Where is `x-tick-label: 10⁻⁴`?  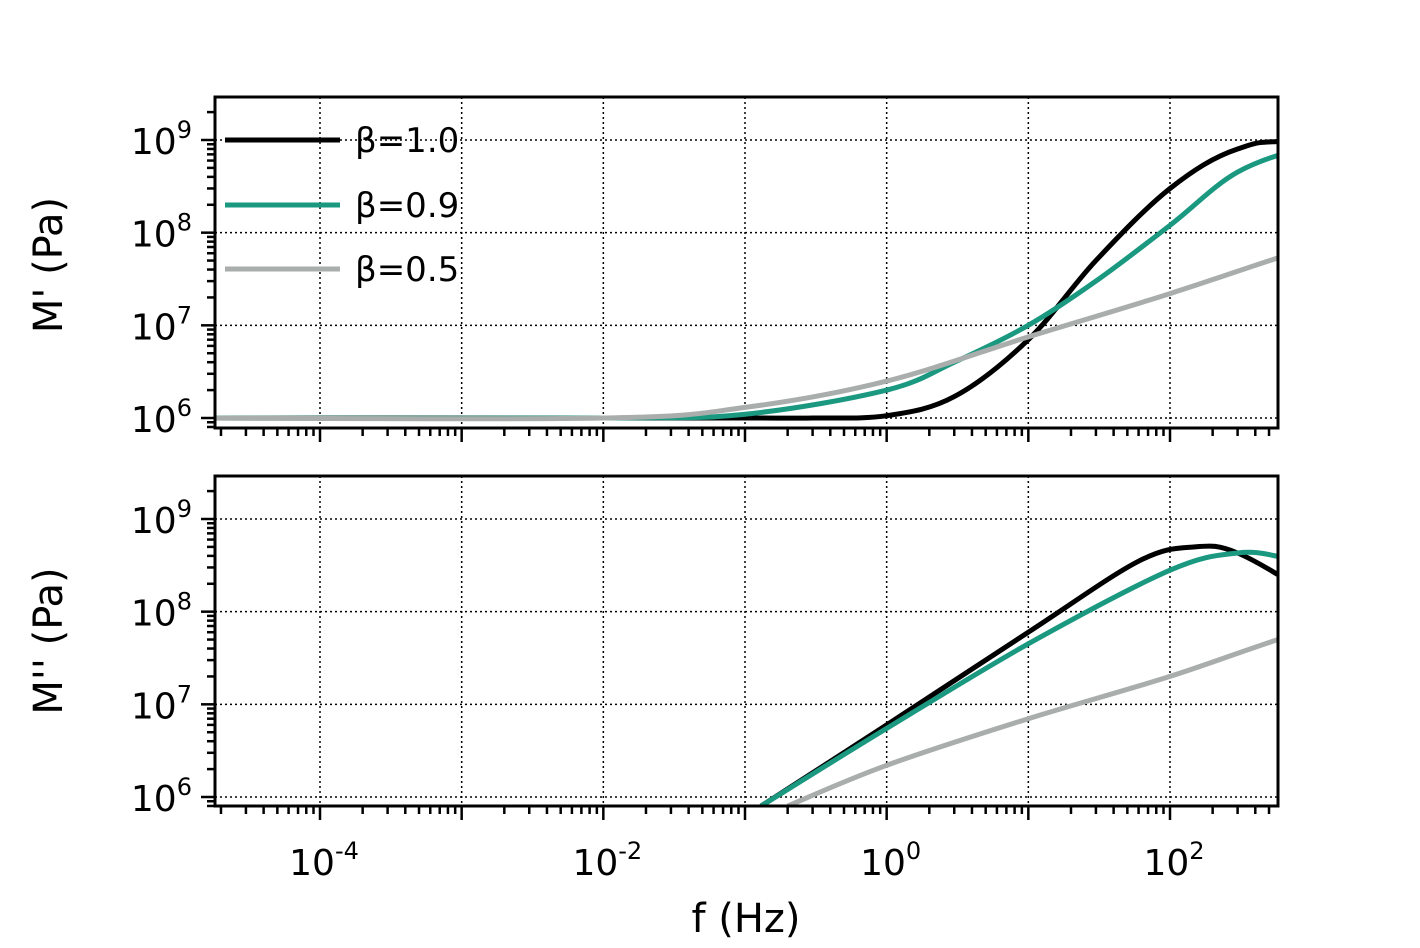
x-tick-label: 10⁻⁴ is located at coordinates (324, 860).